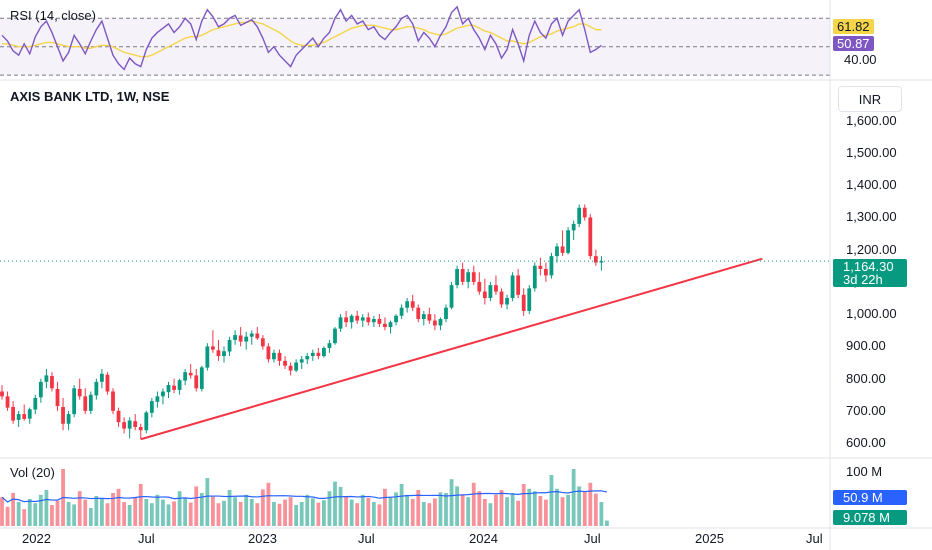 This screenshot has width=932, height=550. I want to click on rsi-axis-tick: 40.00, so click(860, 59).